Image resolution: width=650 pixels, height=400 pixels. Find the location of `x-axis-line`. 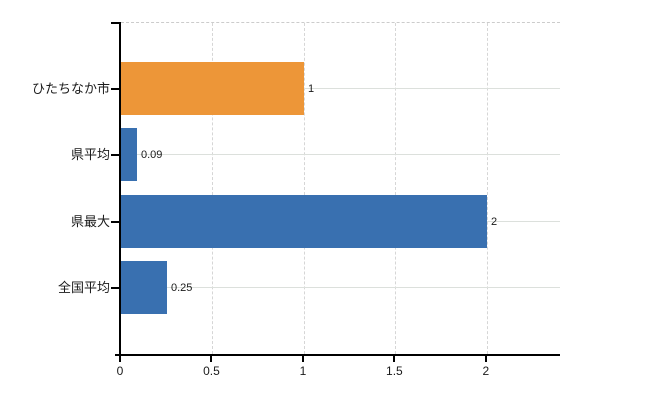

x-axis-line is located at coordinates (337, 355).